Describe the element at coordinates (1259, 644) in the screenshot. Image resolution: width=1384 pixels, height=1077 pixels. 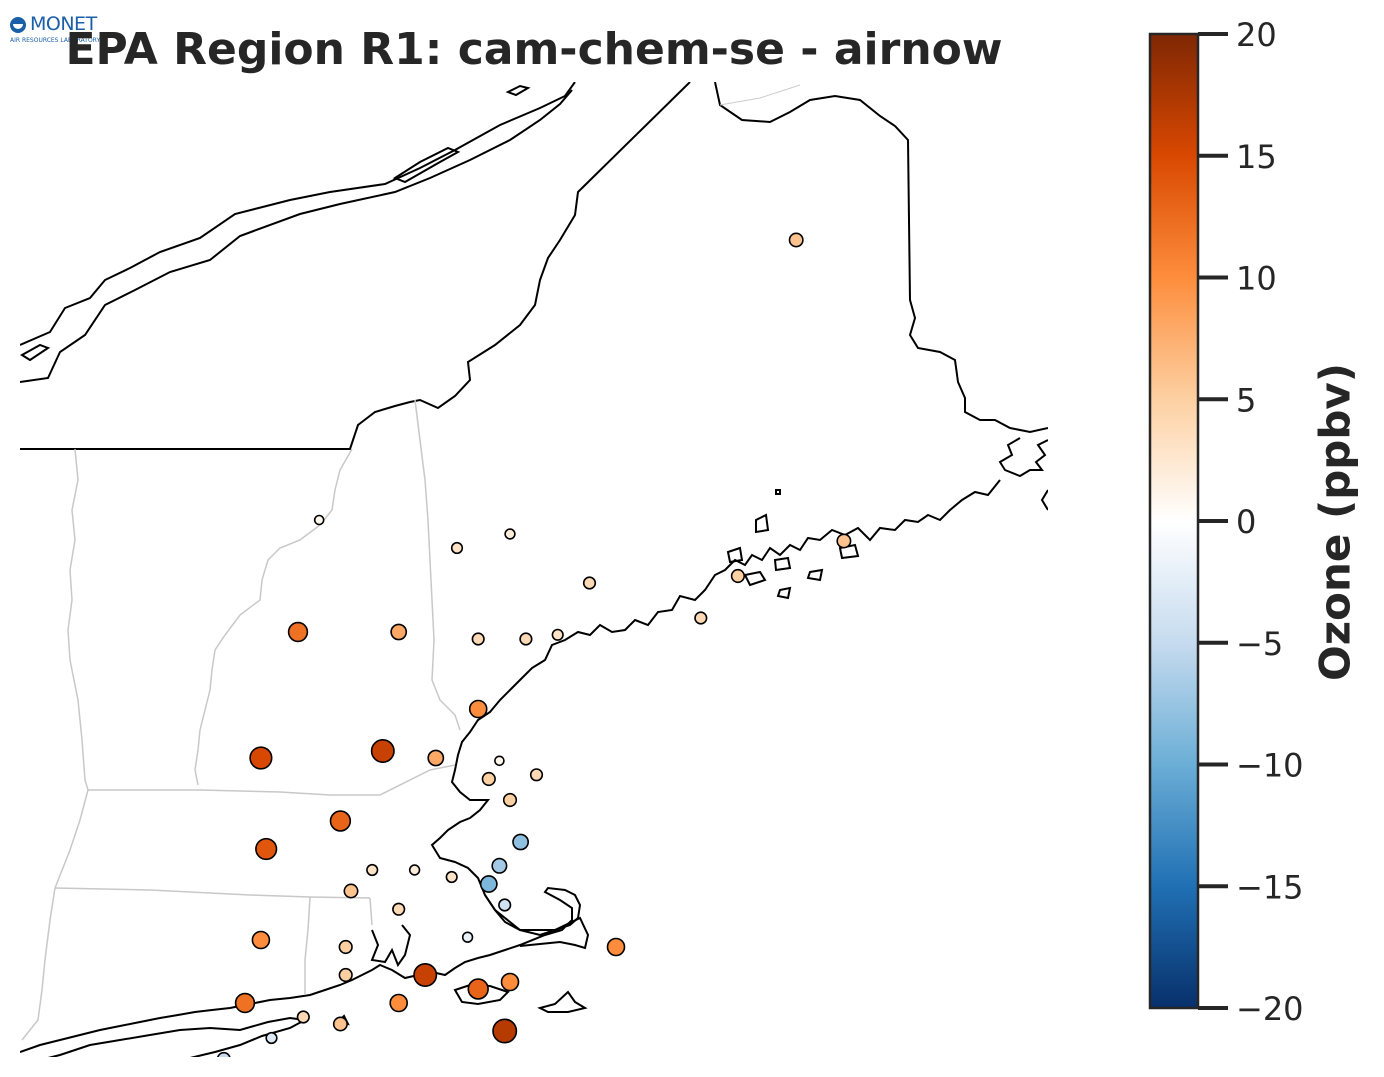
I see `colorbar-tick-label: −5` at that location.